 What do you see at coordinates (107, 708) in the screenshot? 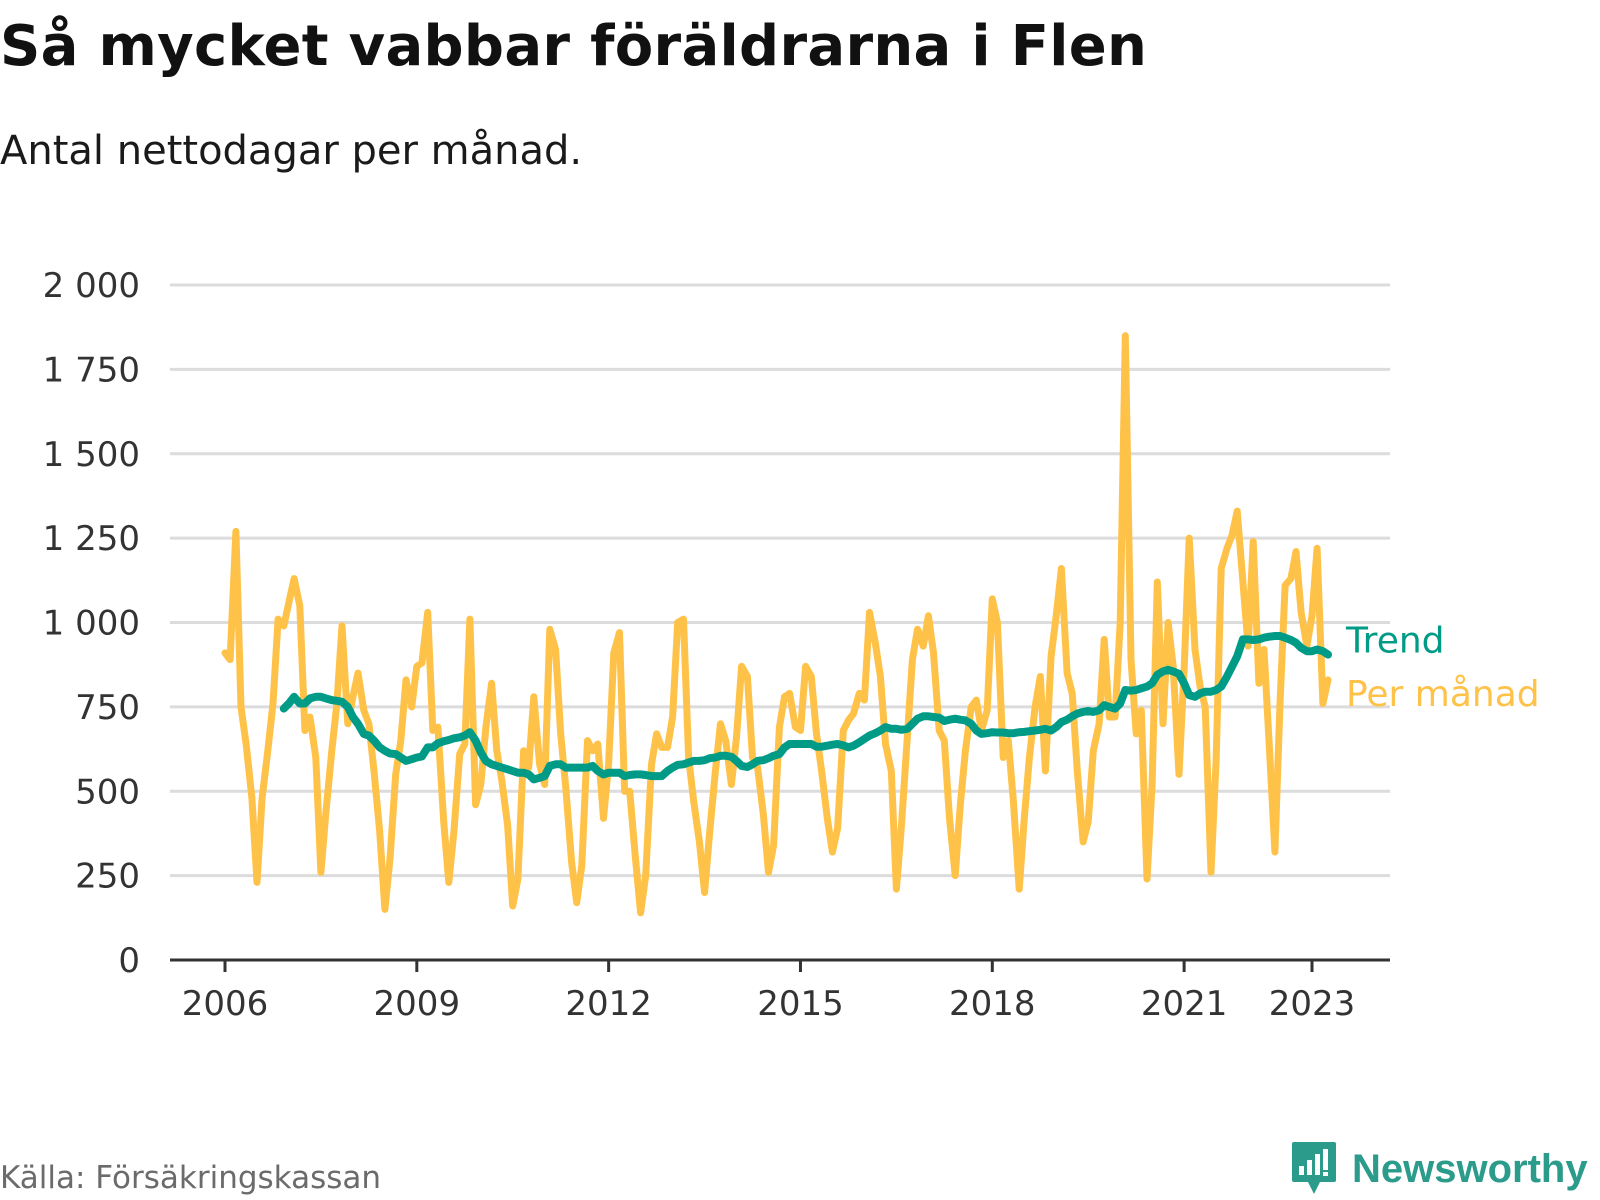
I see `y-tick-label: 750` at bounding box center [107, 708].